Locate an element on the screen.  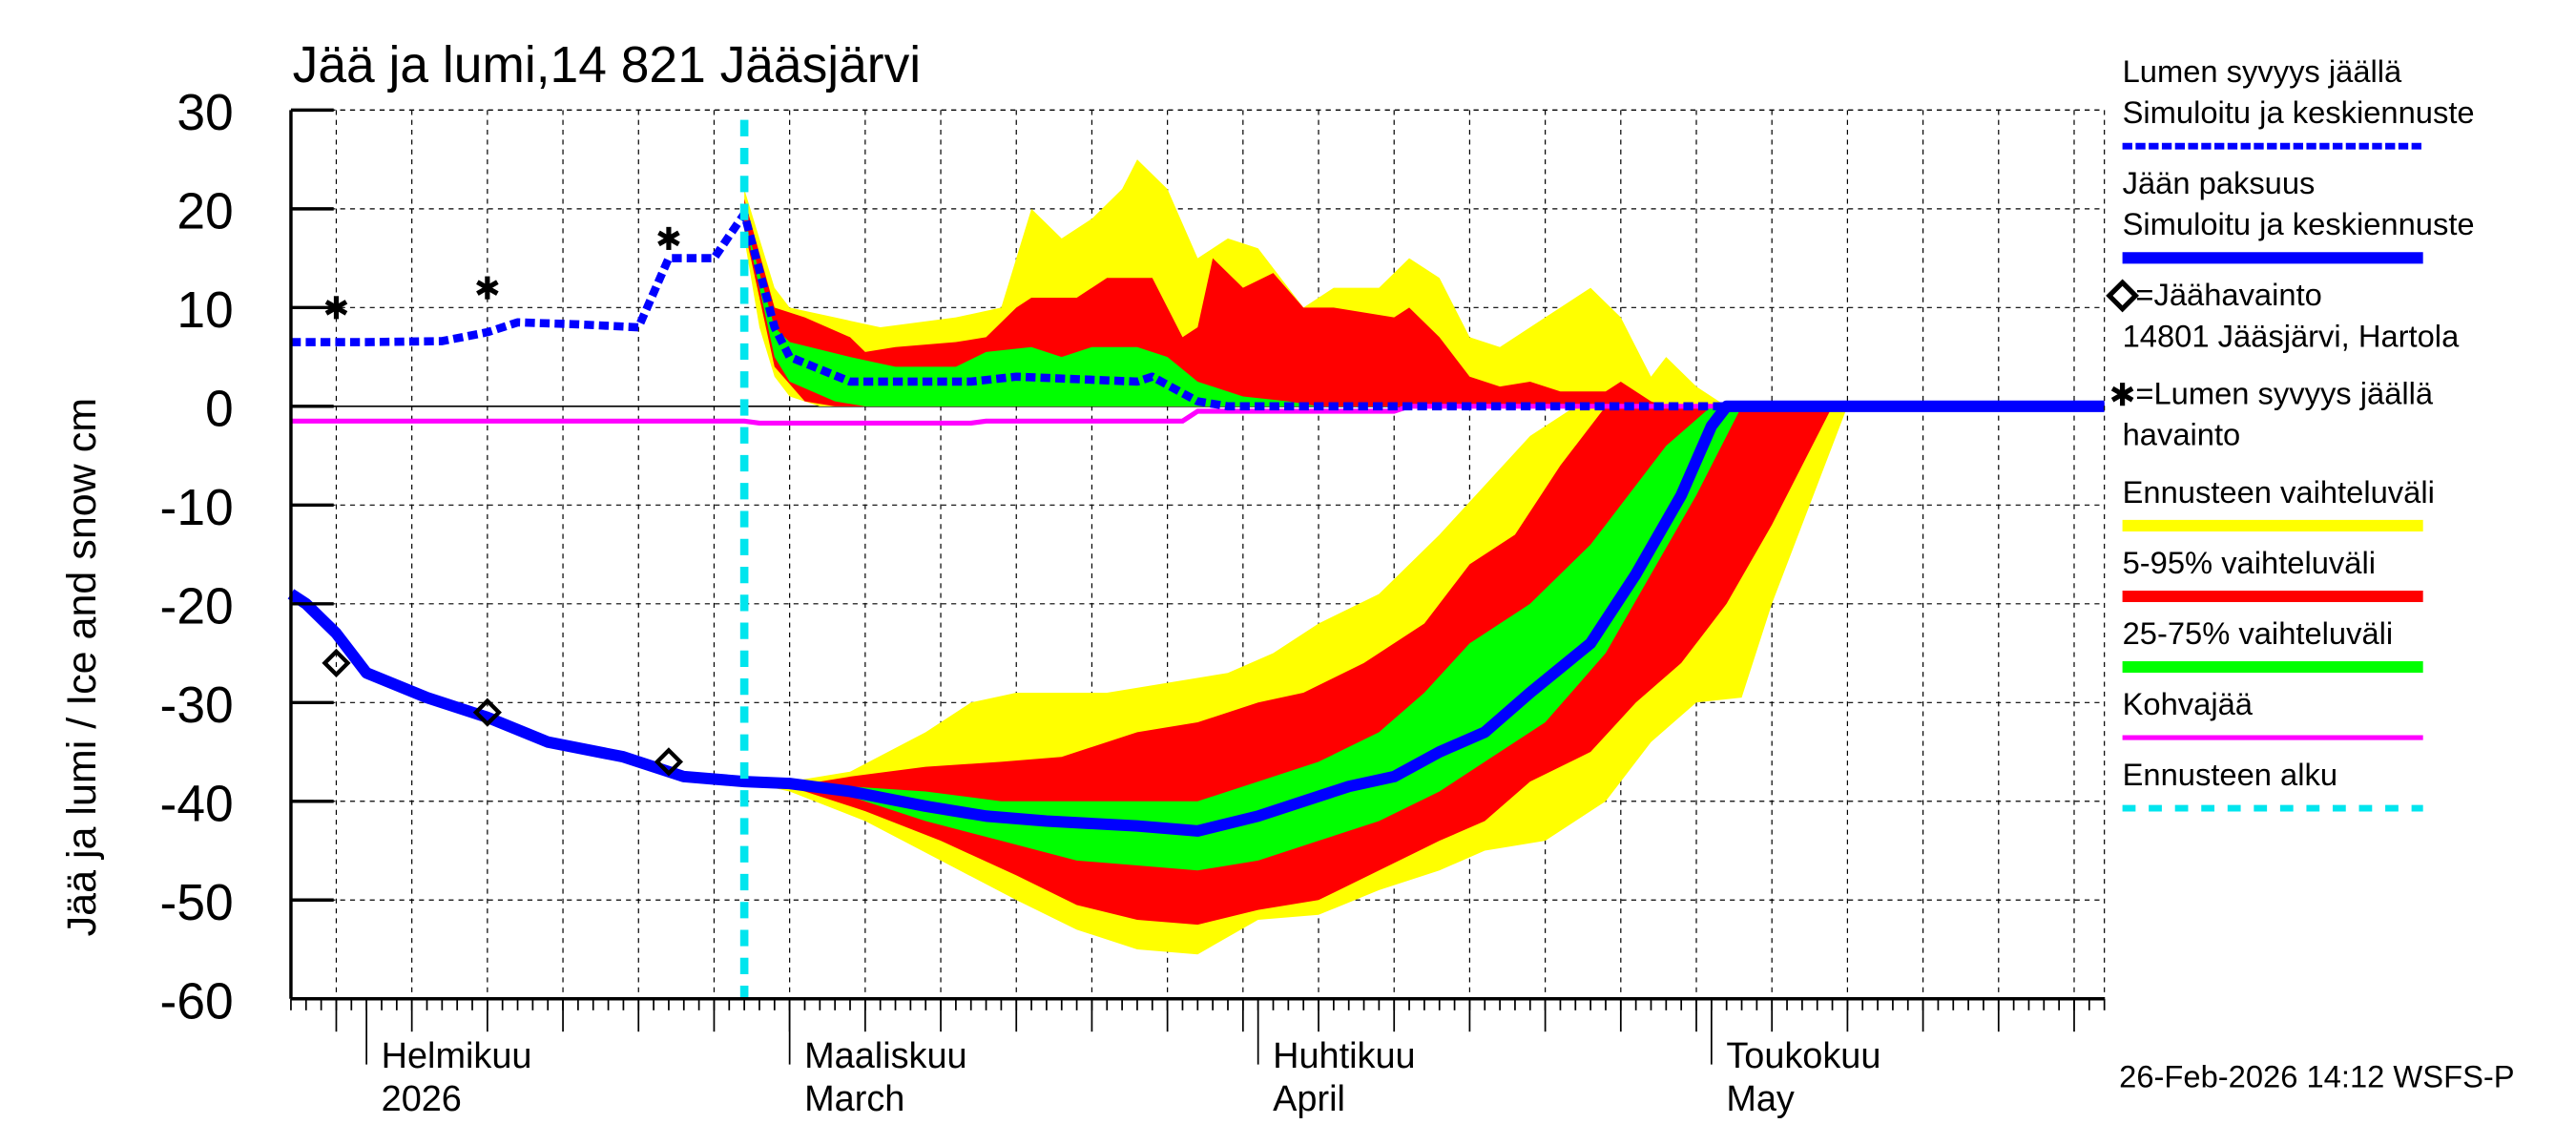
footer-timestamp: 26-Feb-2026 14:12 WSFS-P is located at coordinates (2316, 1077).